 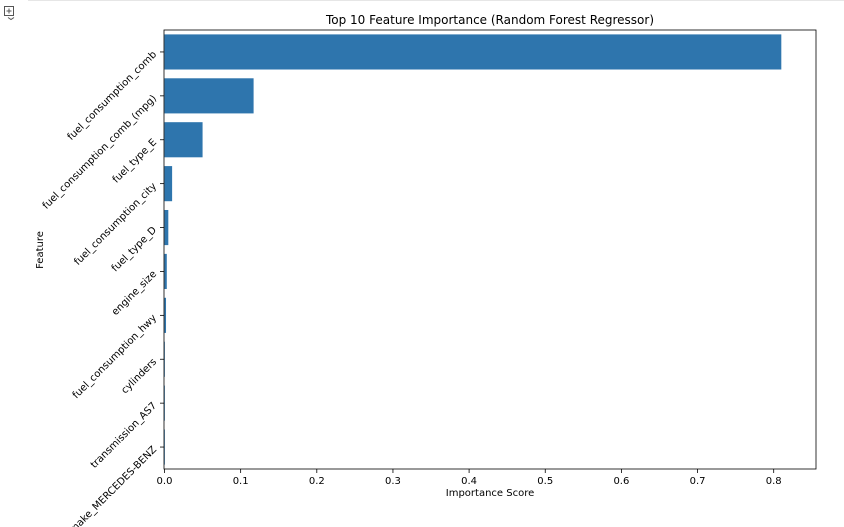 What do you see at coordinates (11, 13) in the screenshot?
I see `output-toggle-icon` at bounding box center [11, 13].